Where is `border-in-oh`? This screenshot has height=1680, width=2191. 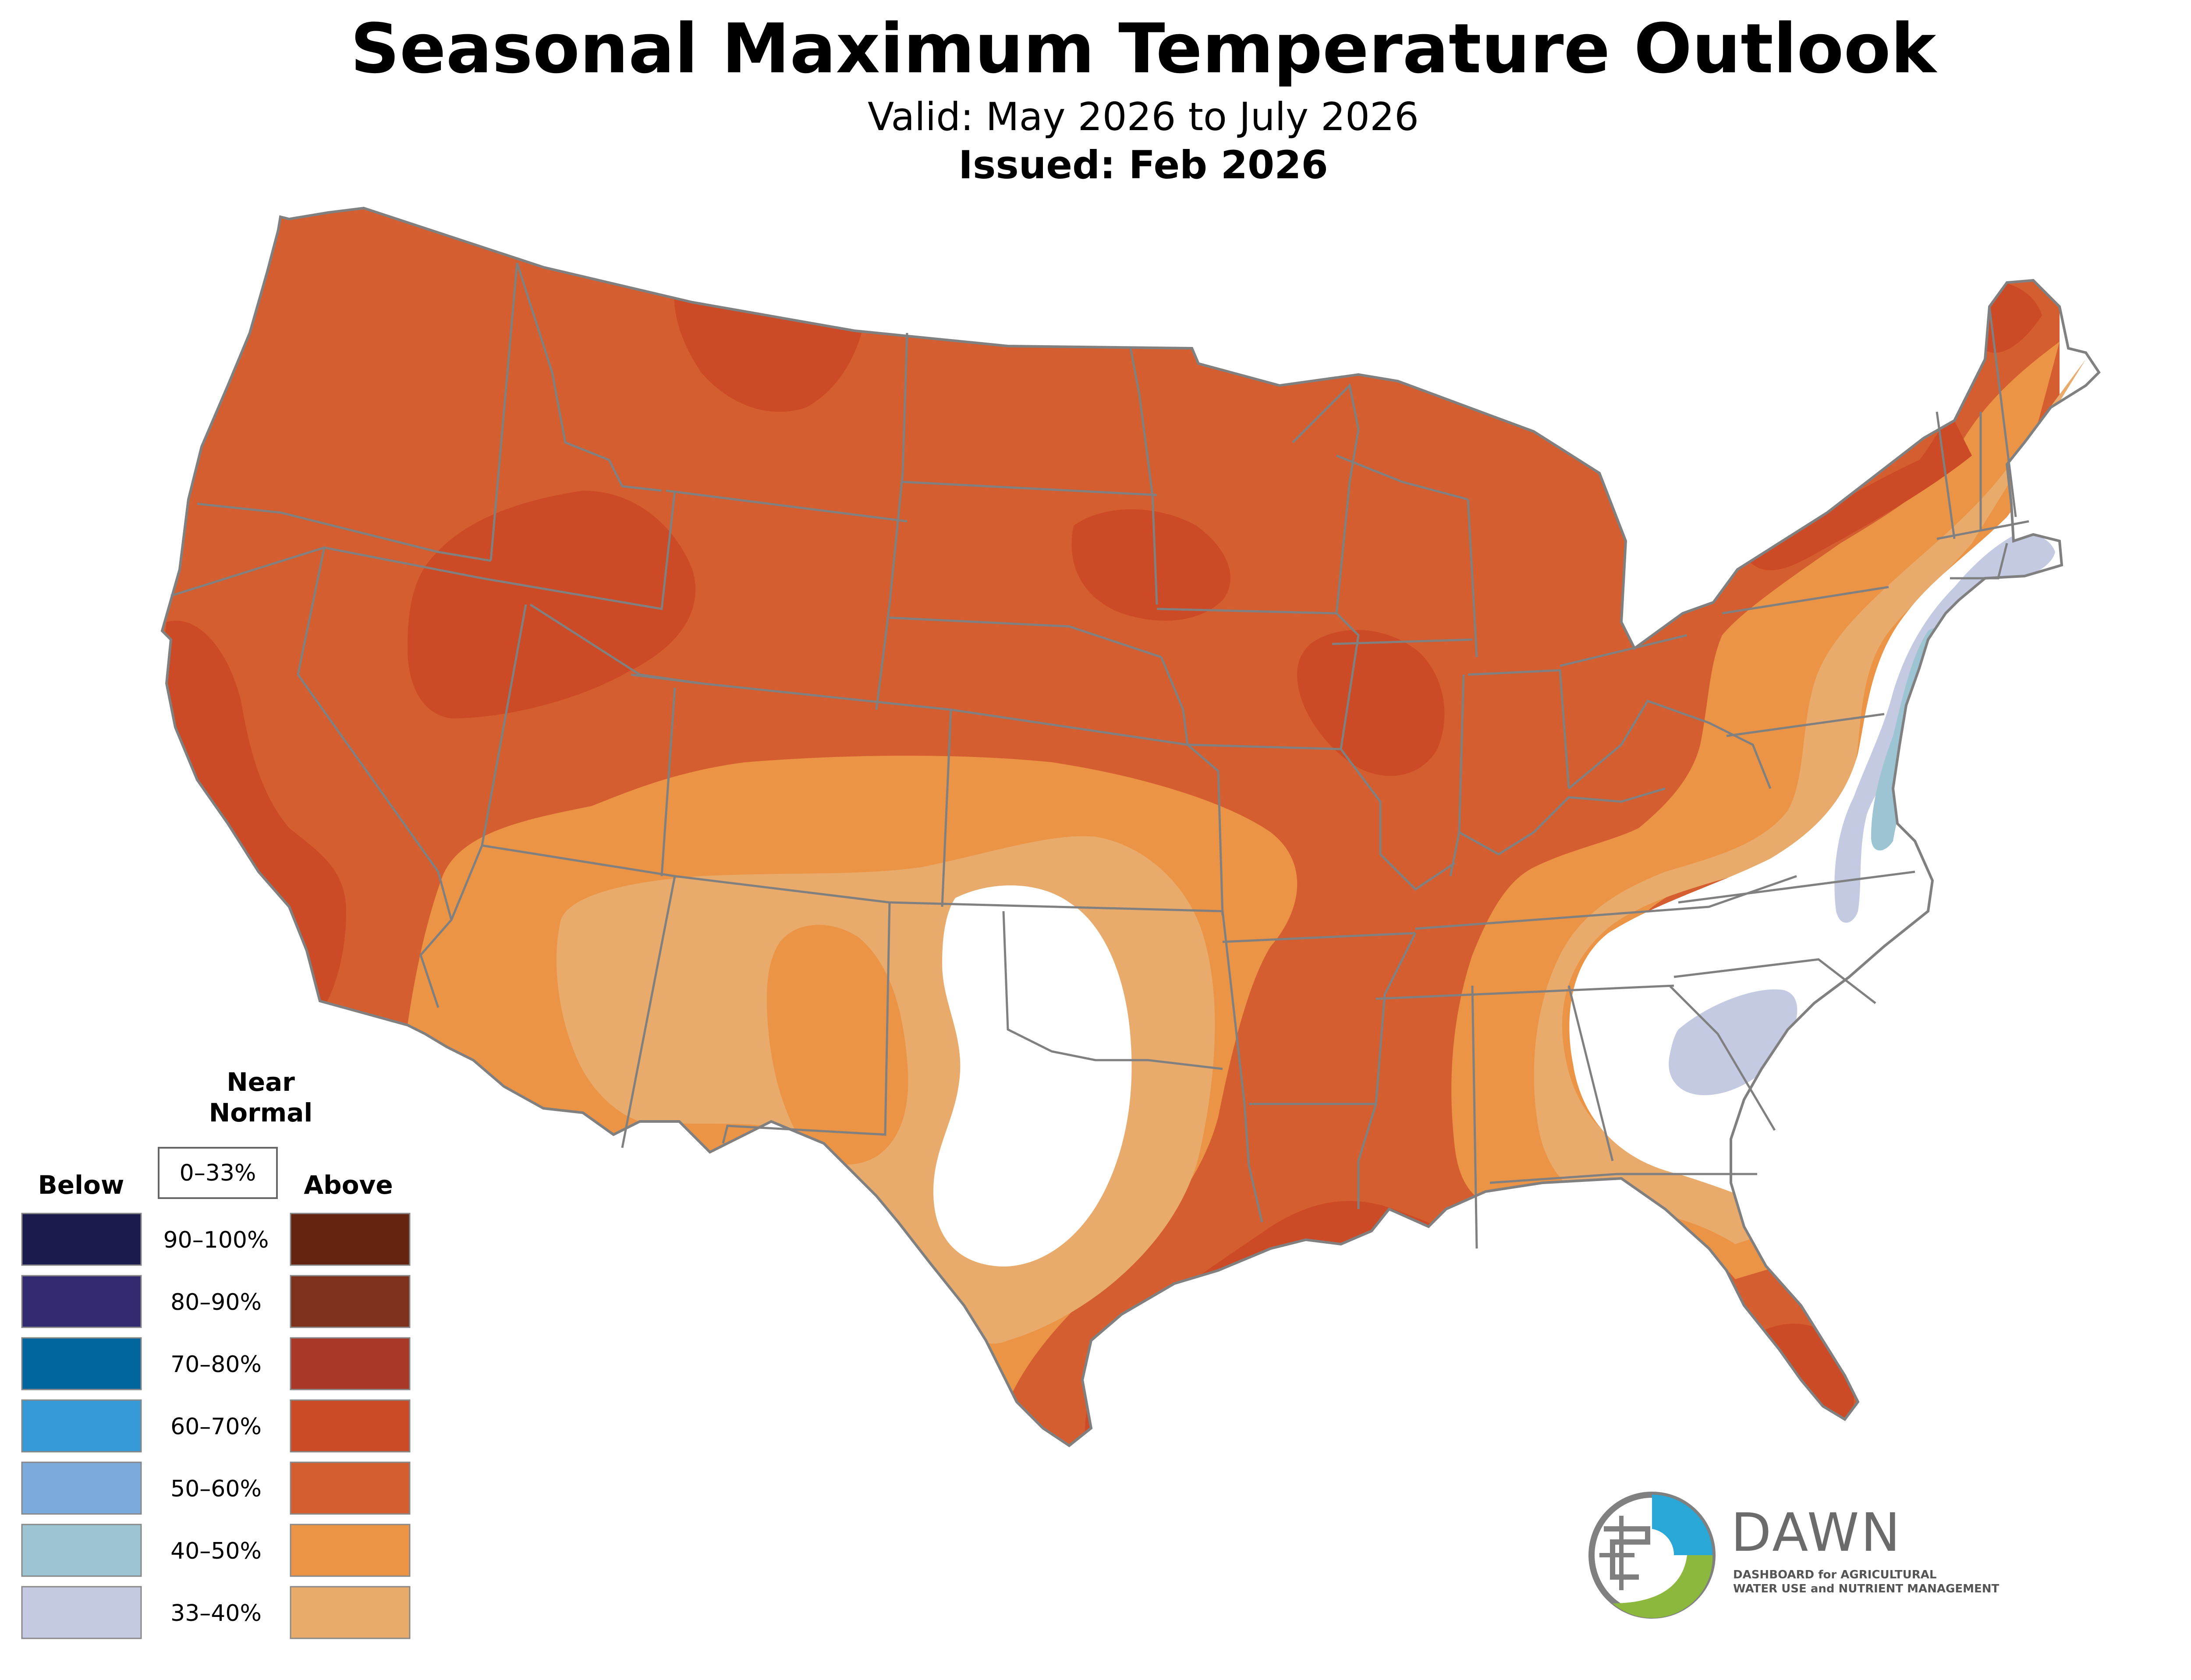
border-in-oh is located at coordinates (1519, 729).